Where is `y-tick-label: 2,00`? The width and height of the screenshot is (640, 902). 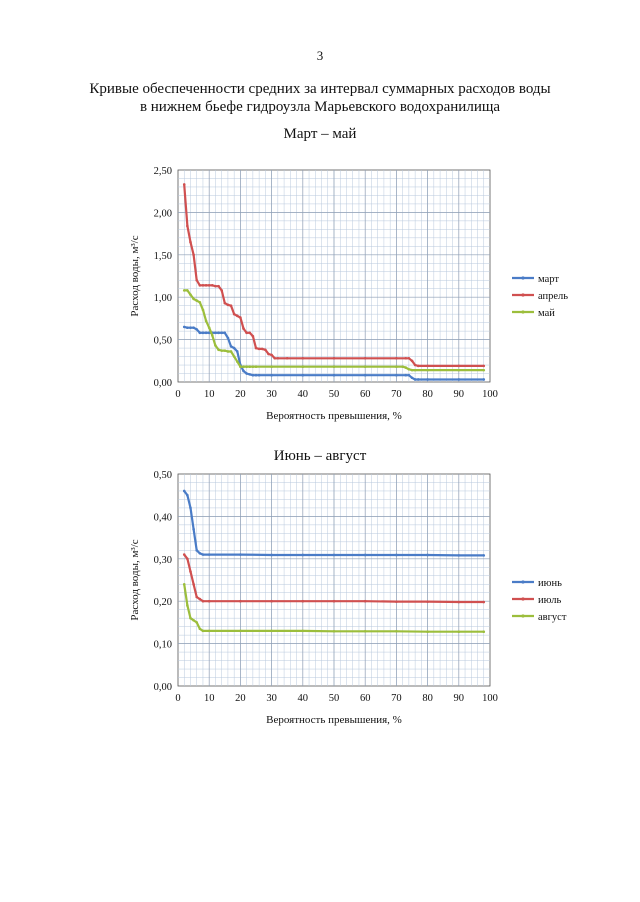 y-tick-label: 2,00 is located at coordinates (163, 213).